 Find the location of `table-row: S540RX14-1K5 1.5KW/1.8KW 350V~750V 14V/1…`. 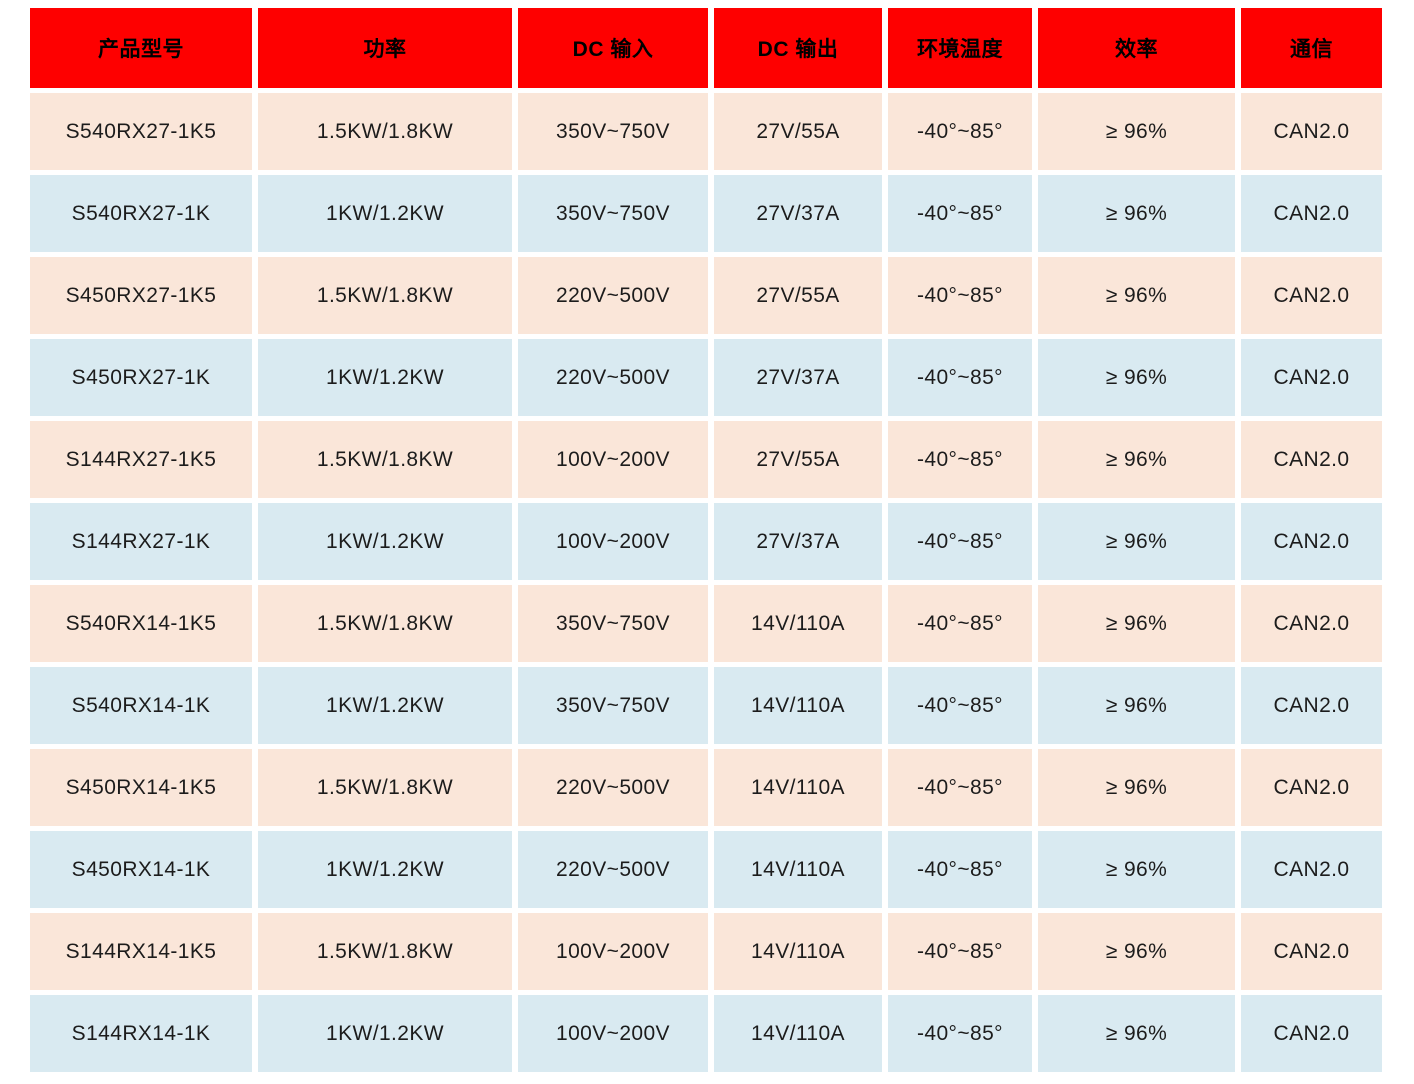

table-row: S540RX14-1K5 1.5KW/1.8KW 350V~750V 14V/1… is located at coordinates (706, 623).